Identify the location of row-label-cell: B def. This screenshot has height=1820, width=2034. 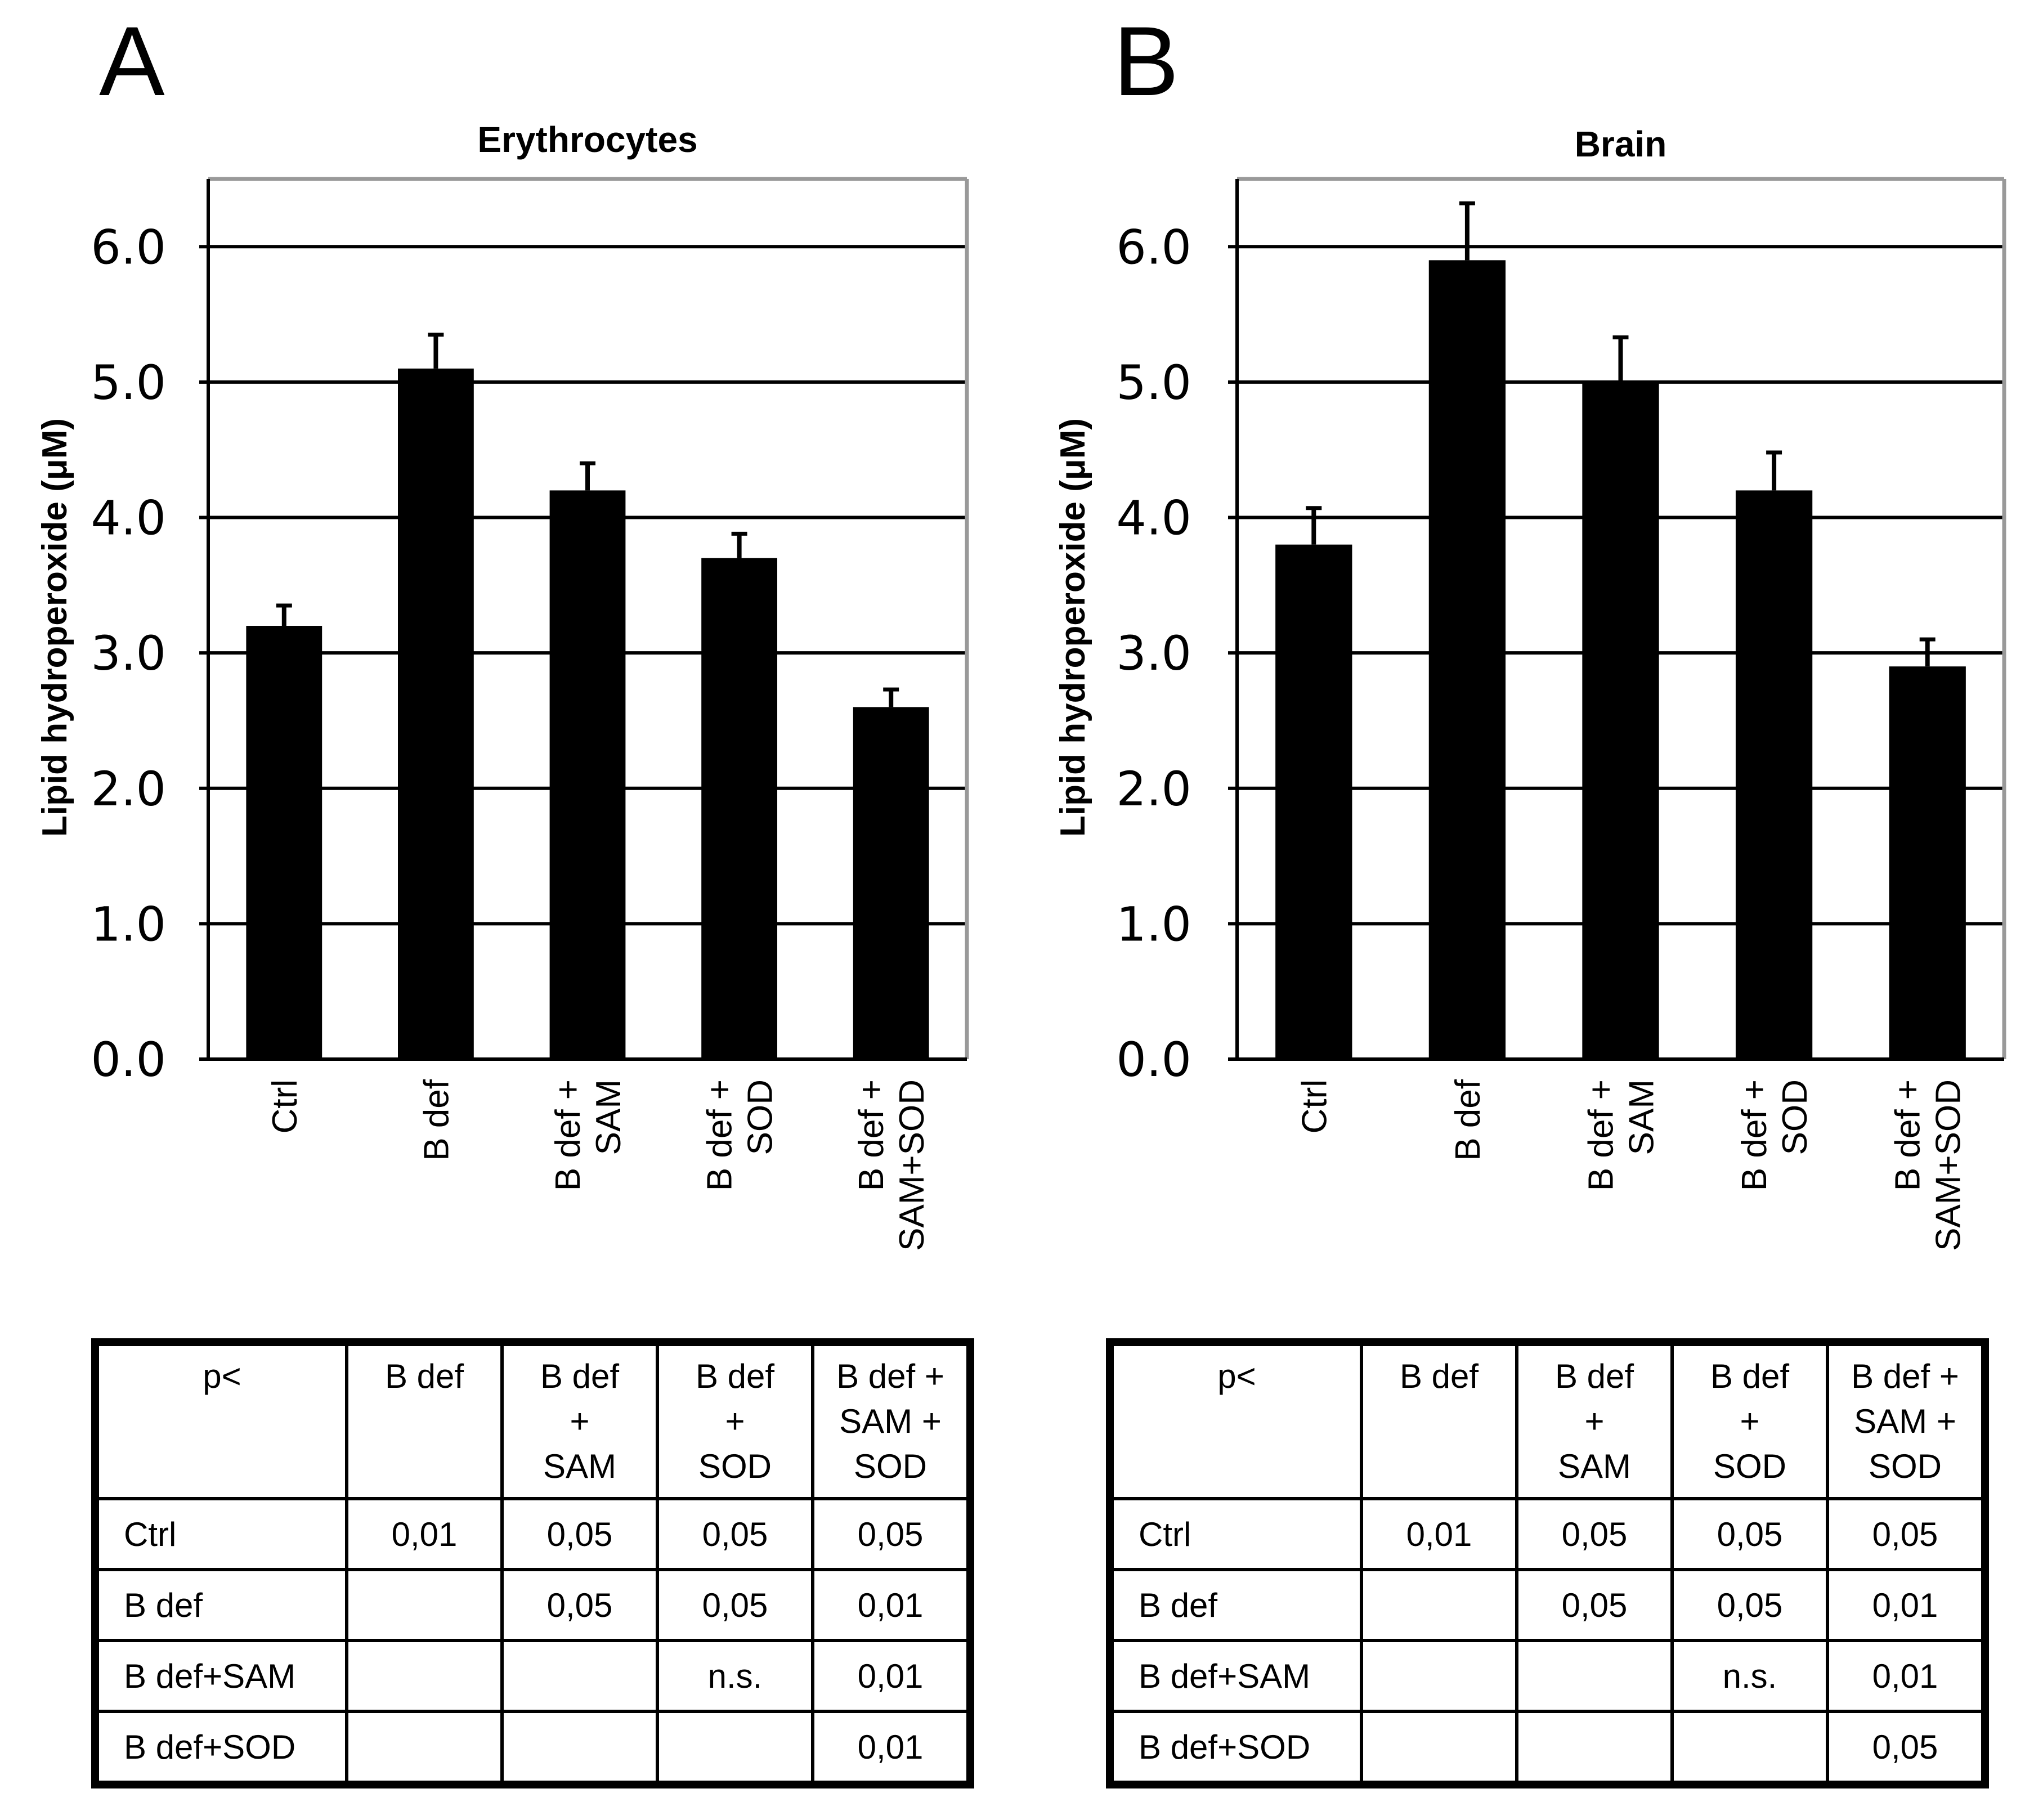
(1235, 1605).